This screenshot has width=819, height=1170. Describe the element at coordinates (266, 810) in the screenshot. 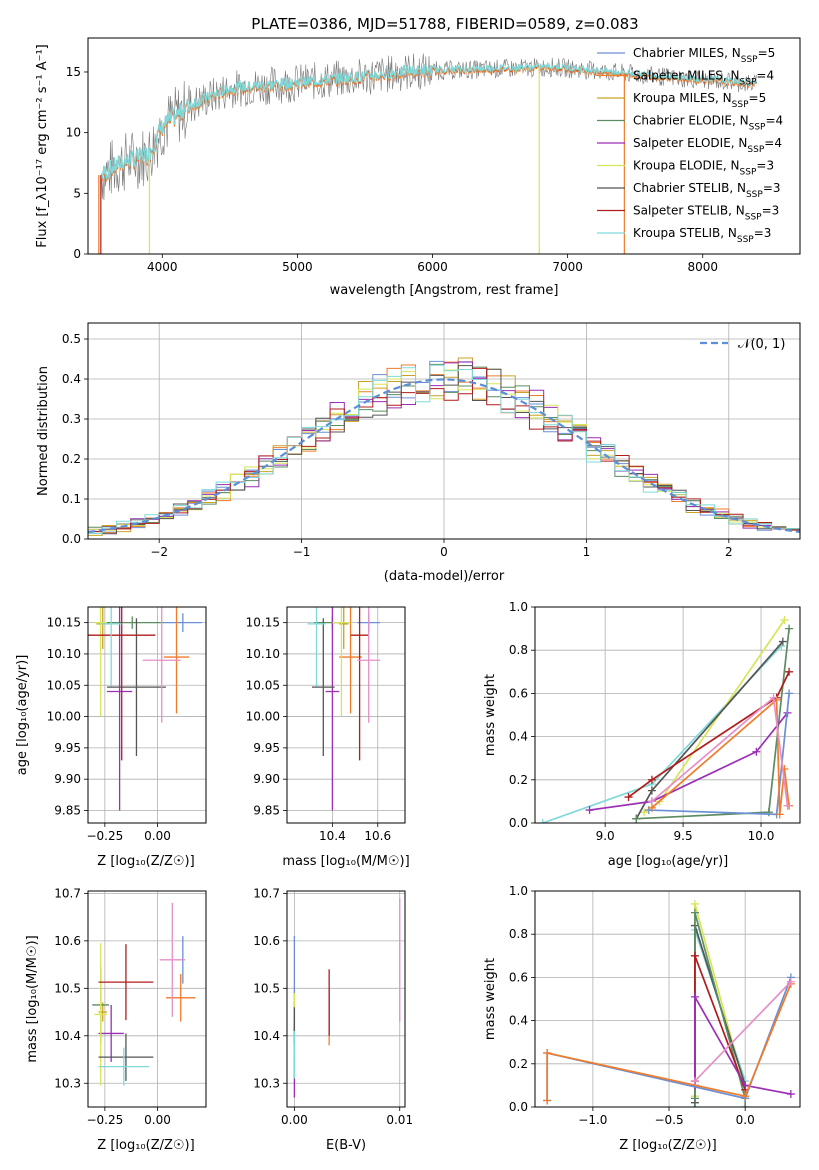

I see `age-vs-mass-ytick-label: 9.85` at that location.